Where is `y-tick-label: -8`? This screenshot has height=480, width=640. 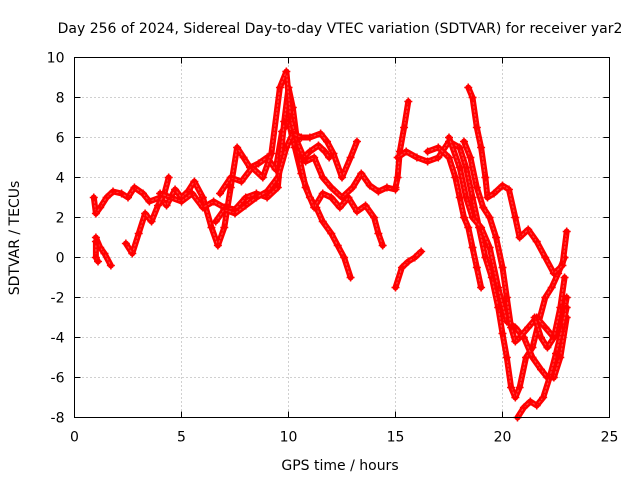 y-tick-label: -8 is located at coordinates (58, 419).